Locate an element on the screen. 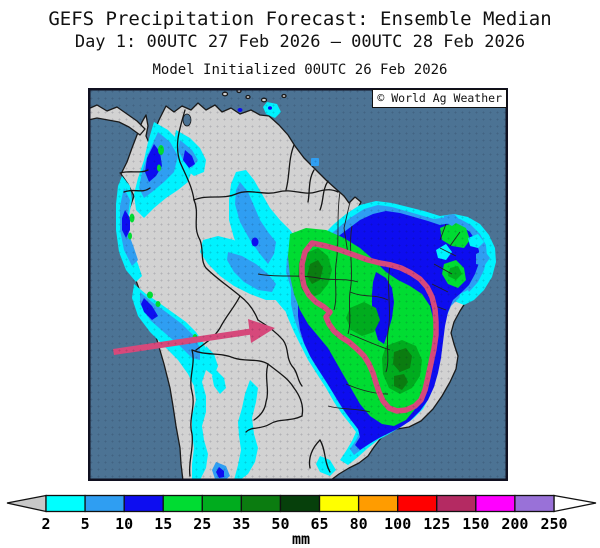 Image resolution: width=600 pixels, height=548 pixels. colorbar-canvas: 2 5 10 15 25 35 50 65 80 100 125 150 200 250 mm is located at coordinates (301, 521).